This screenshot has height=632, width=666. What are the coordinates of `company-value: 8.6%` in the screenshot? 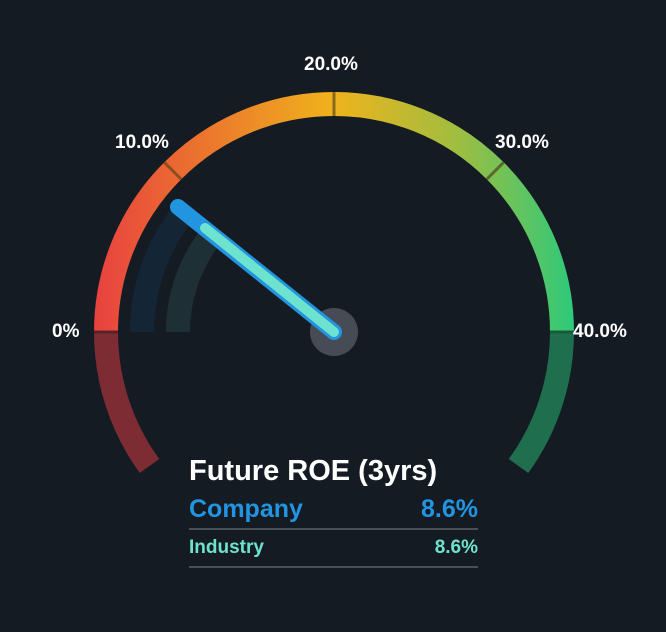 It's located at (449, 508).